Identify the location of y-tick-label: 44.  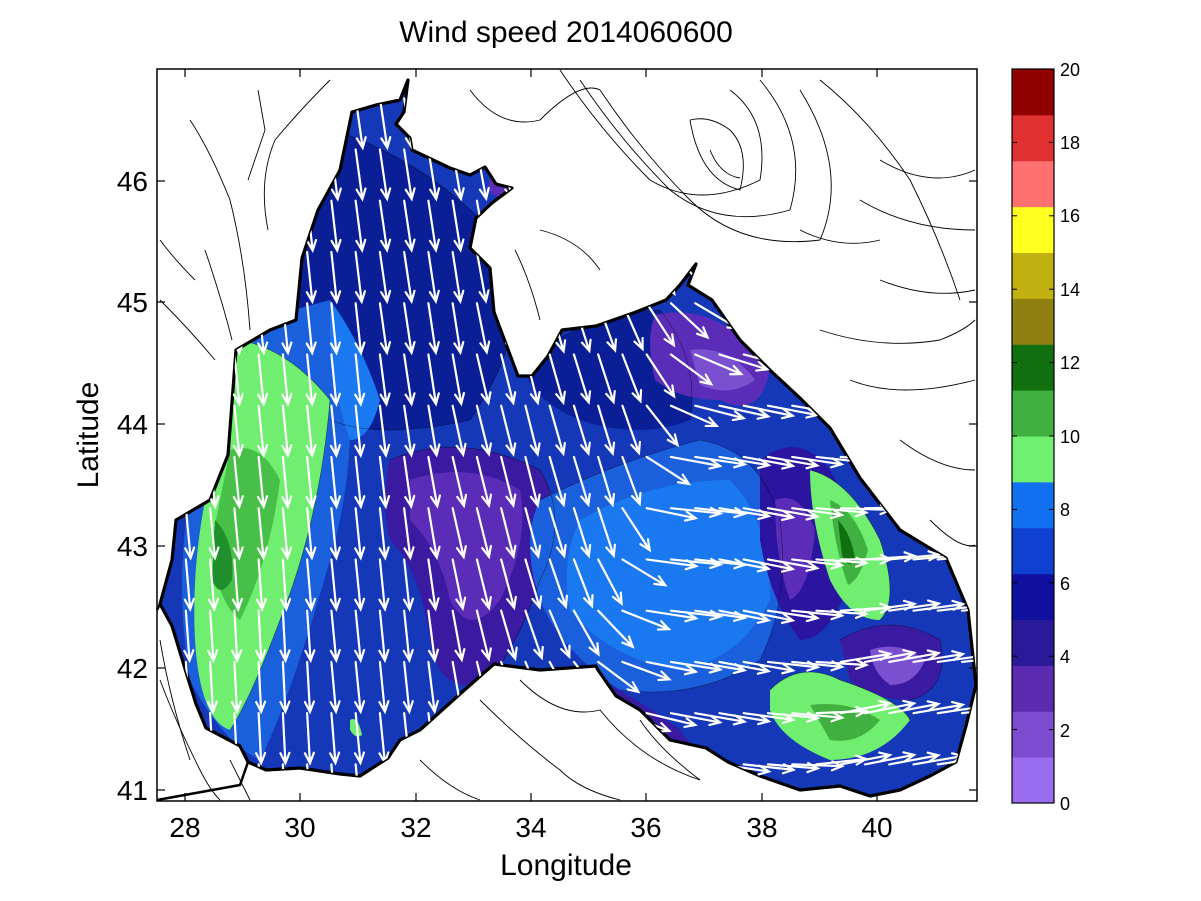
(132, 424).